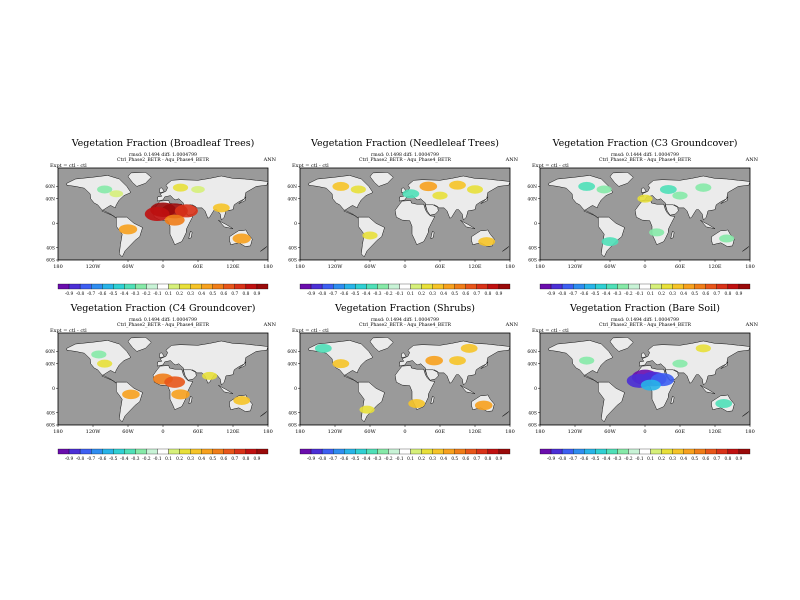 This screenshot has width=800, height=600. Describe the element at coordinates (311, 294) in the screenshot. I see `colorbar-label: -0.9` at that location.